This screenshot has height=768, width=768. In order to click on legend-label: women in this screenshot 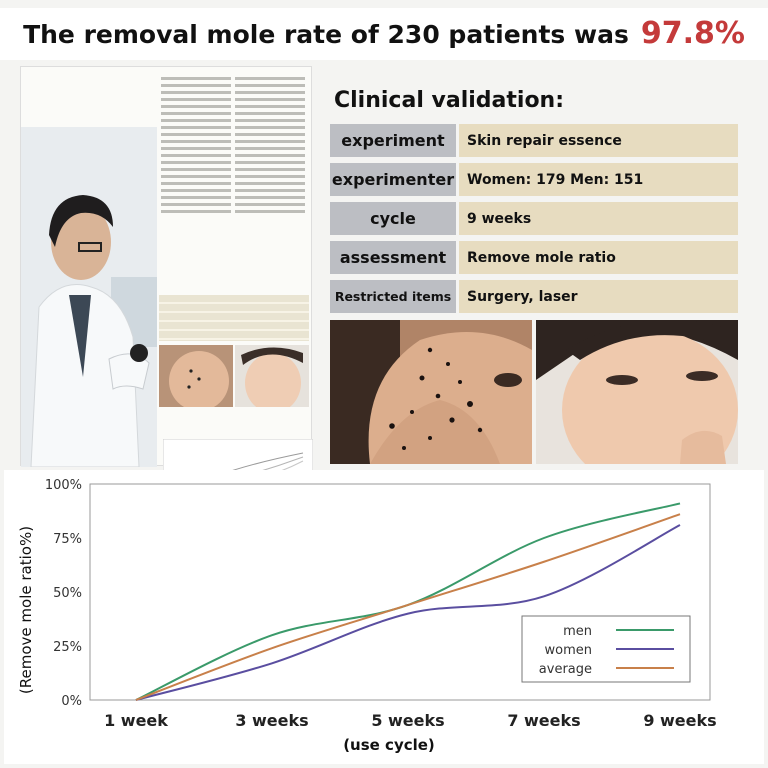, I will do `click(569, 650)`.